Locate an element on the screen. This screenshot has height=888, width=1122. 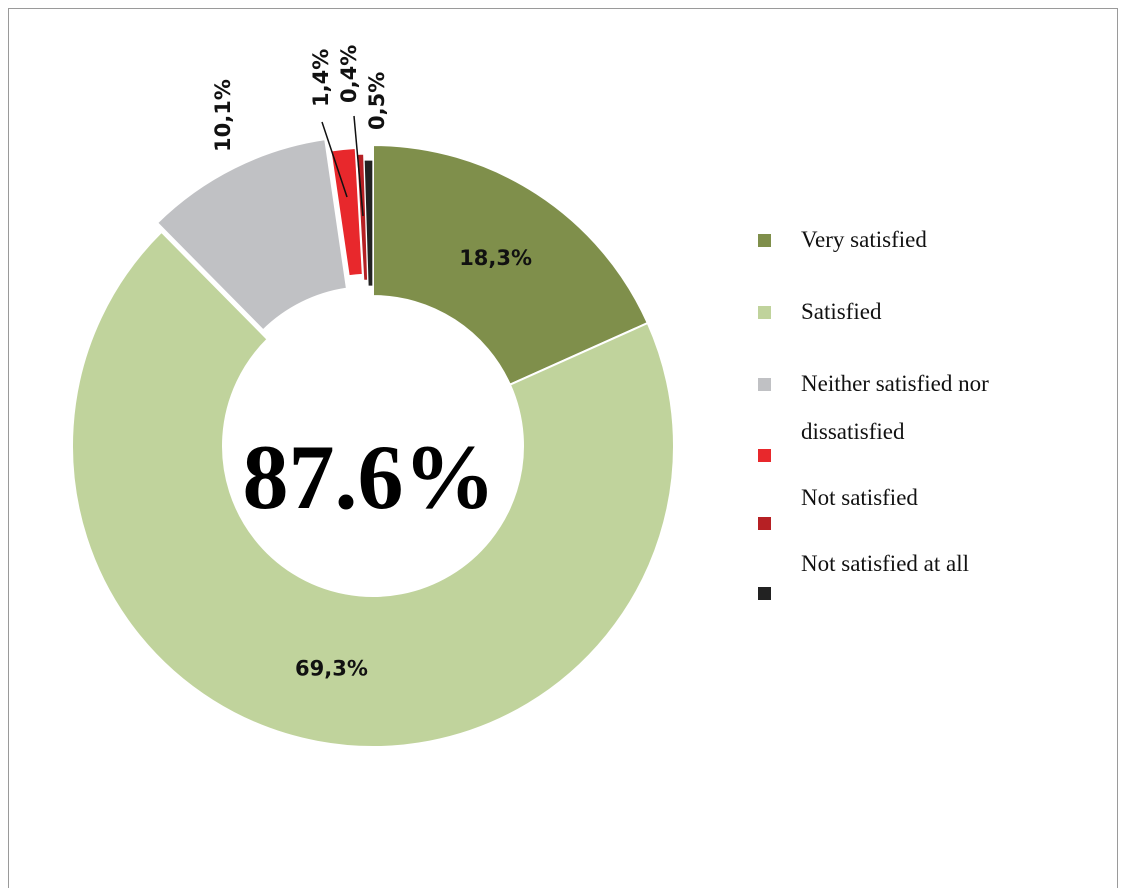
legend-item-not-satisfied: Not satisfied is located at coordinates (902, 521).